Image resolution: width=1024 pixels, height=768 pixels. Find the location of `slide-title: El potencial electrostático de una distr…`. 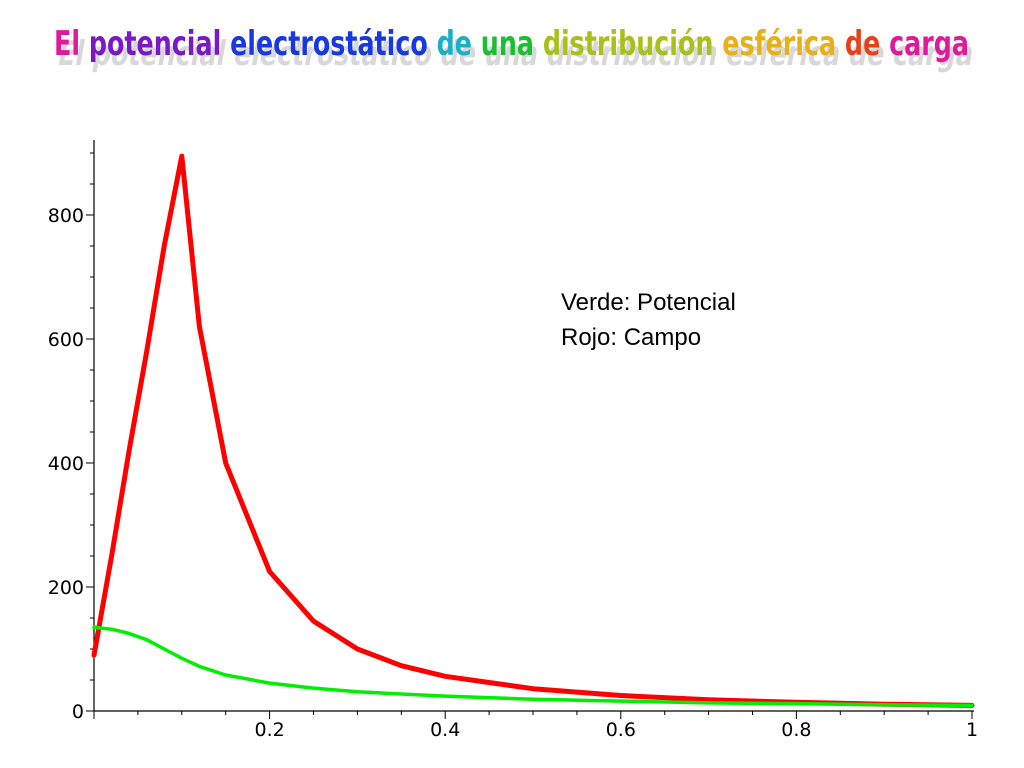

slide-title: El potencial electrostático de una distr… is located at coordinates (515, 49).